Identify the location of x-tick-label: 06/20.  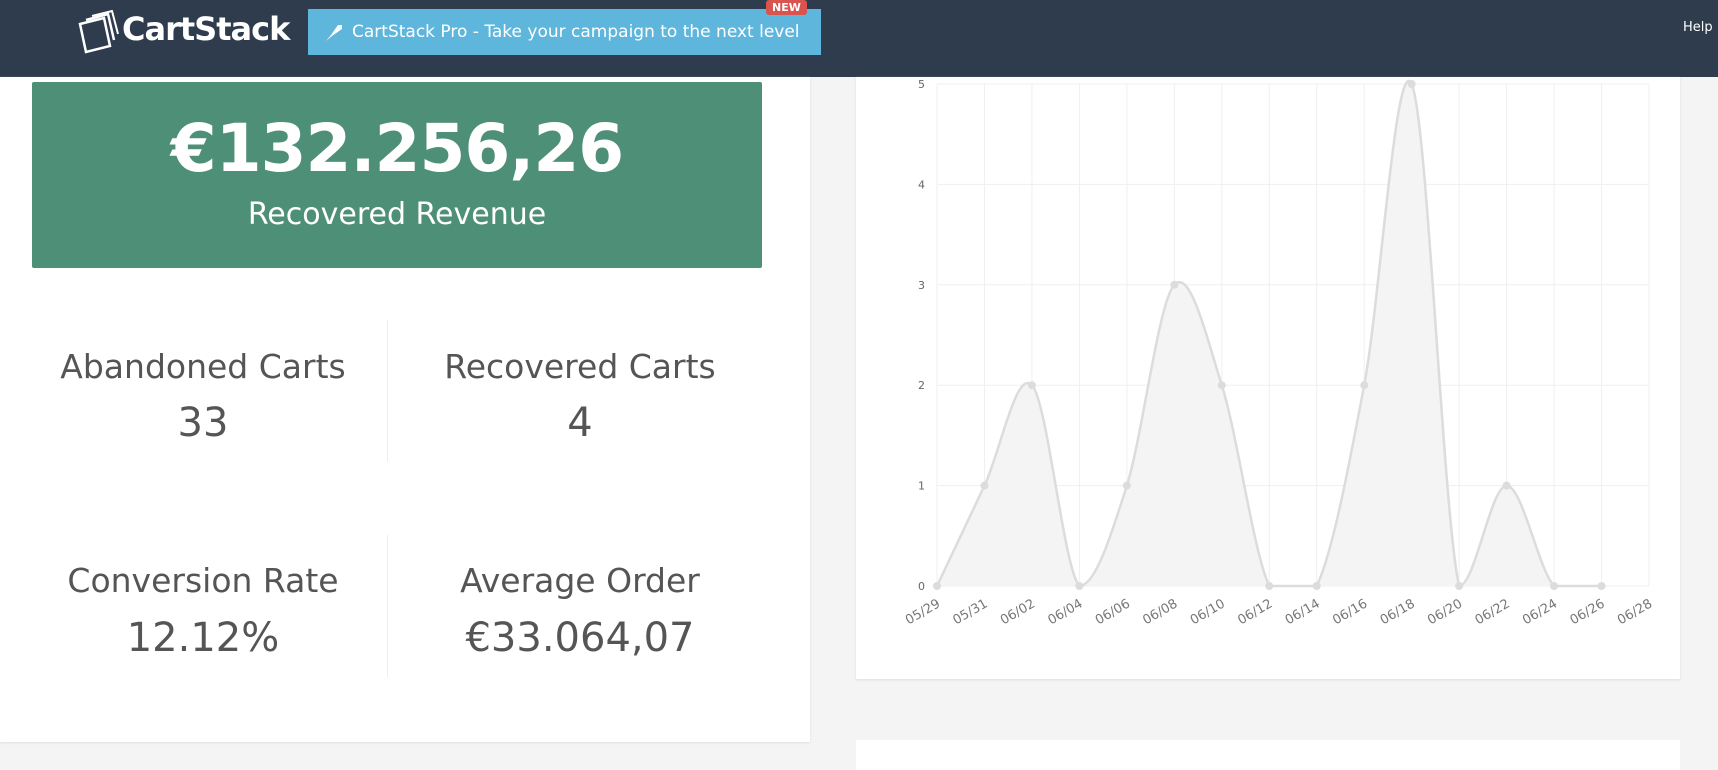
(1445, 612).